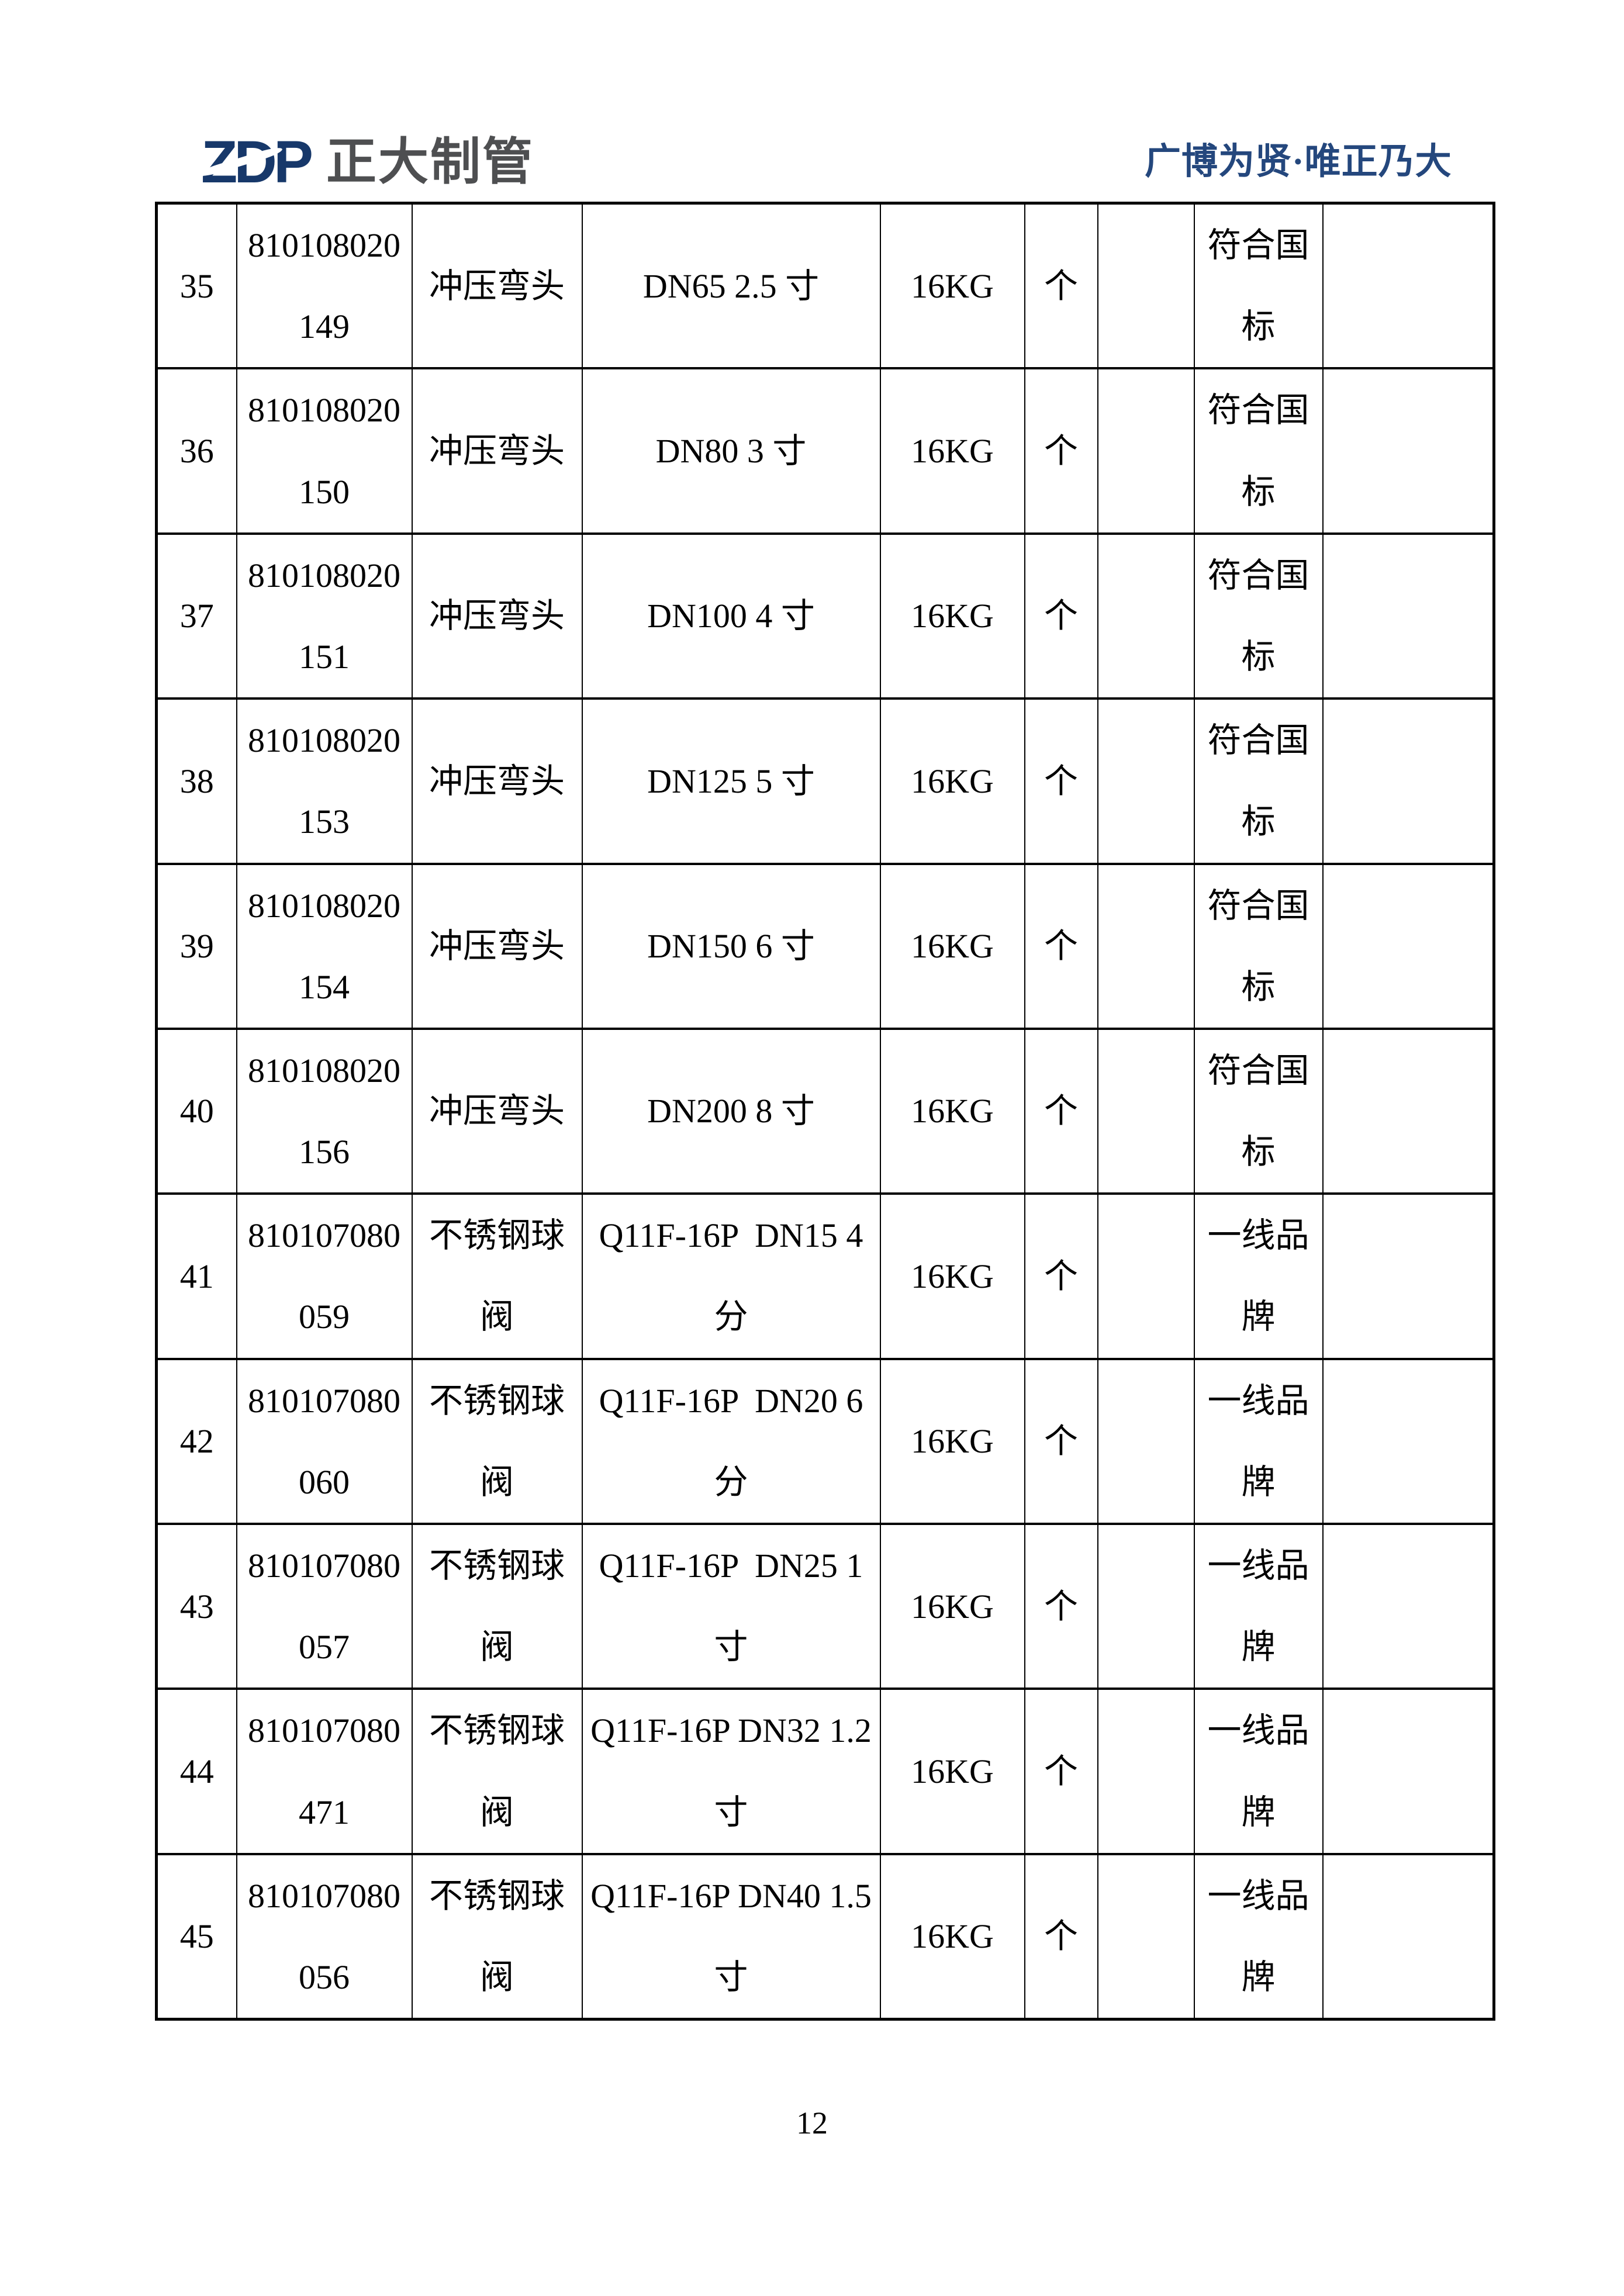  I want to click on cell-material-code: 810107080 057, so click(324, 1606).